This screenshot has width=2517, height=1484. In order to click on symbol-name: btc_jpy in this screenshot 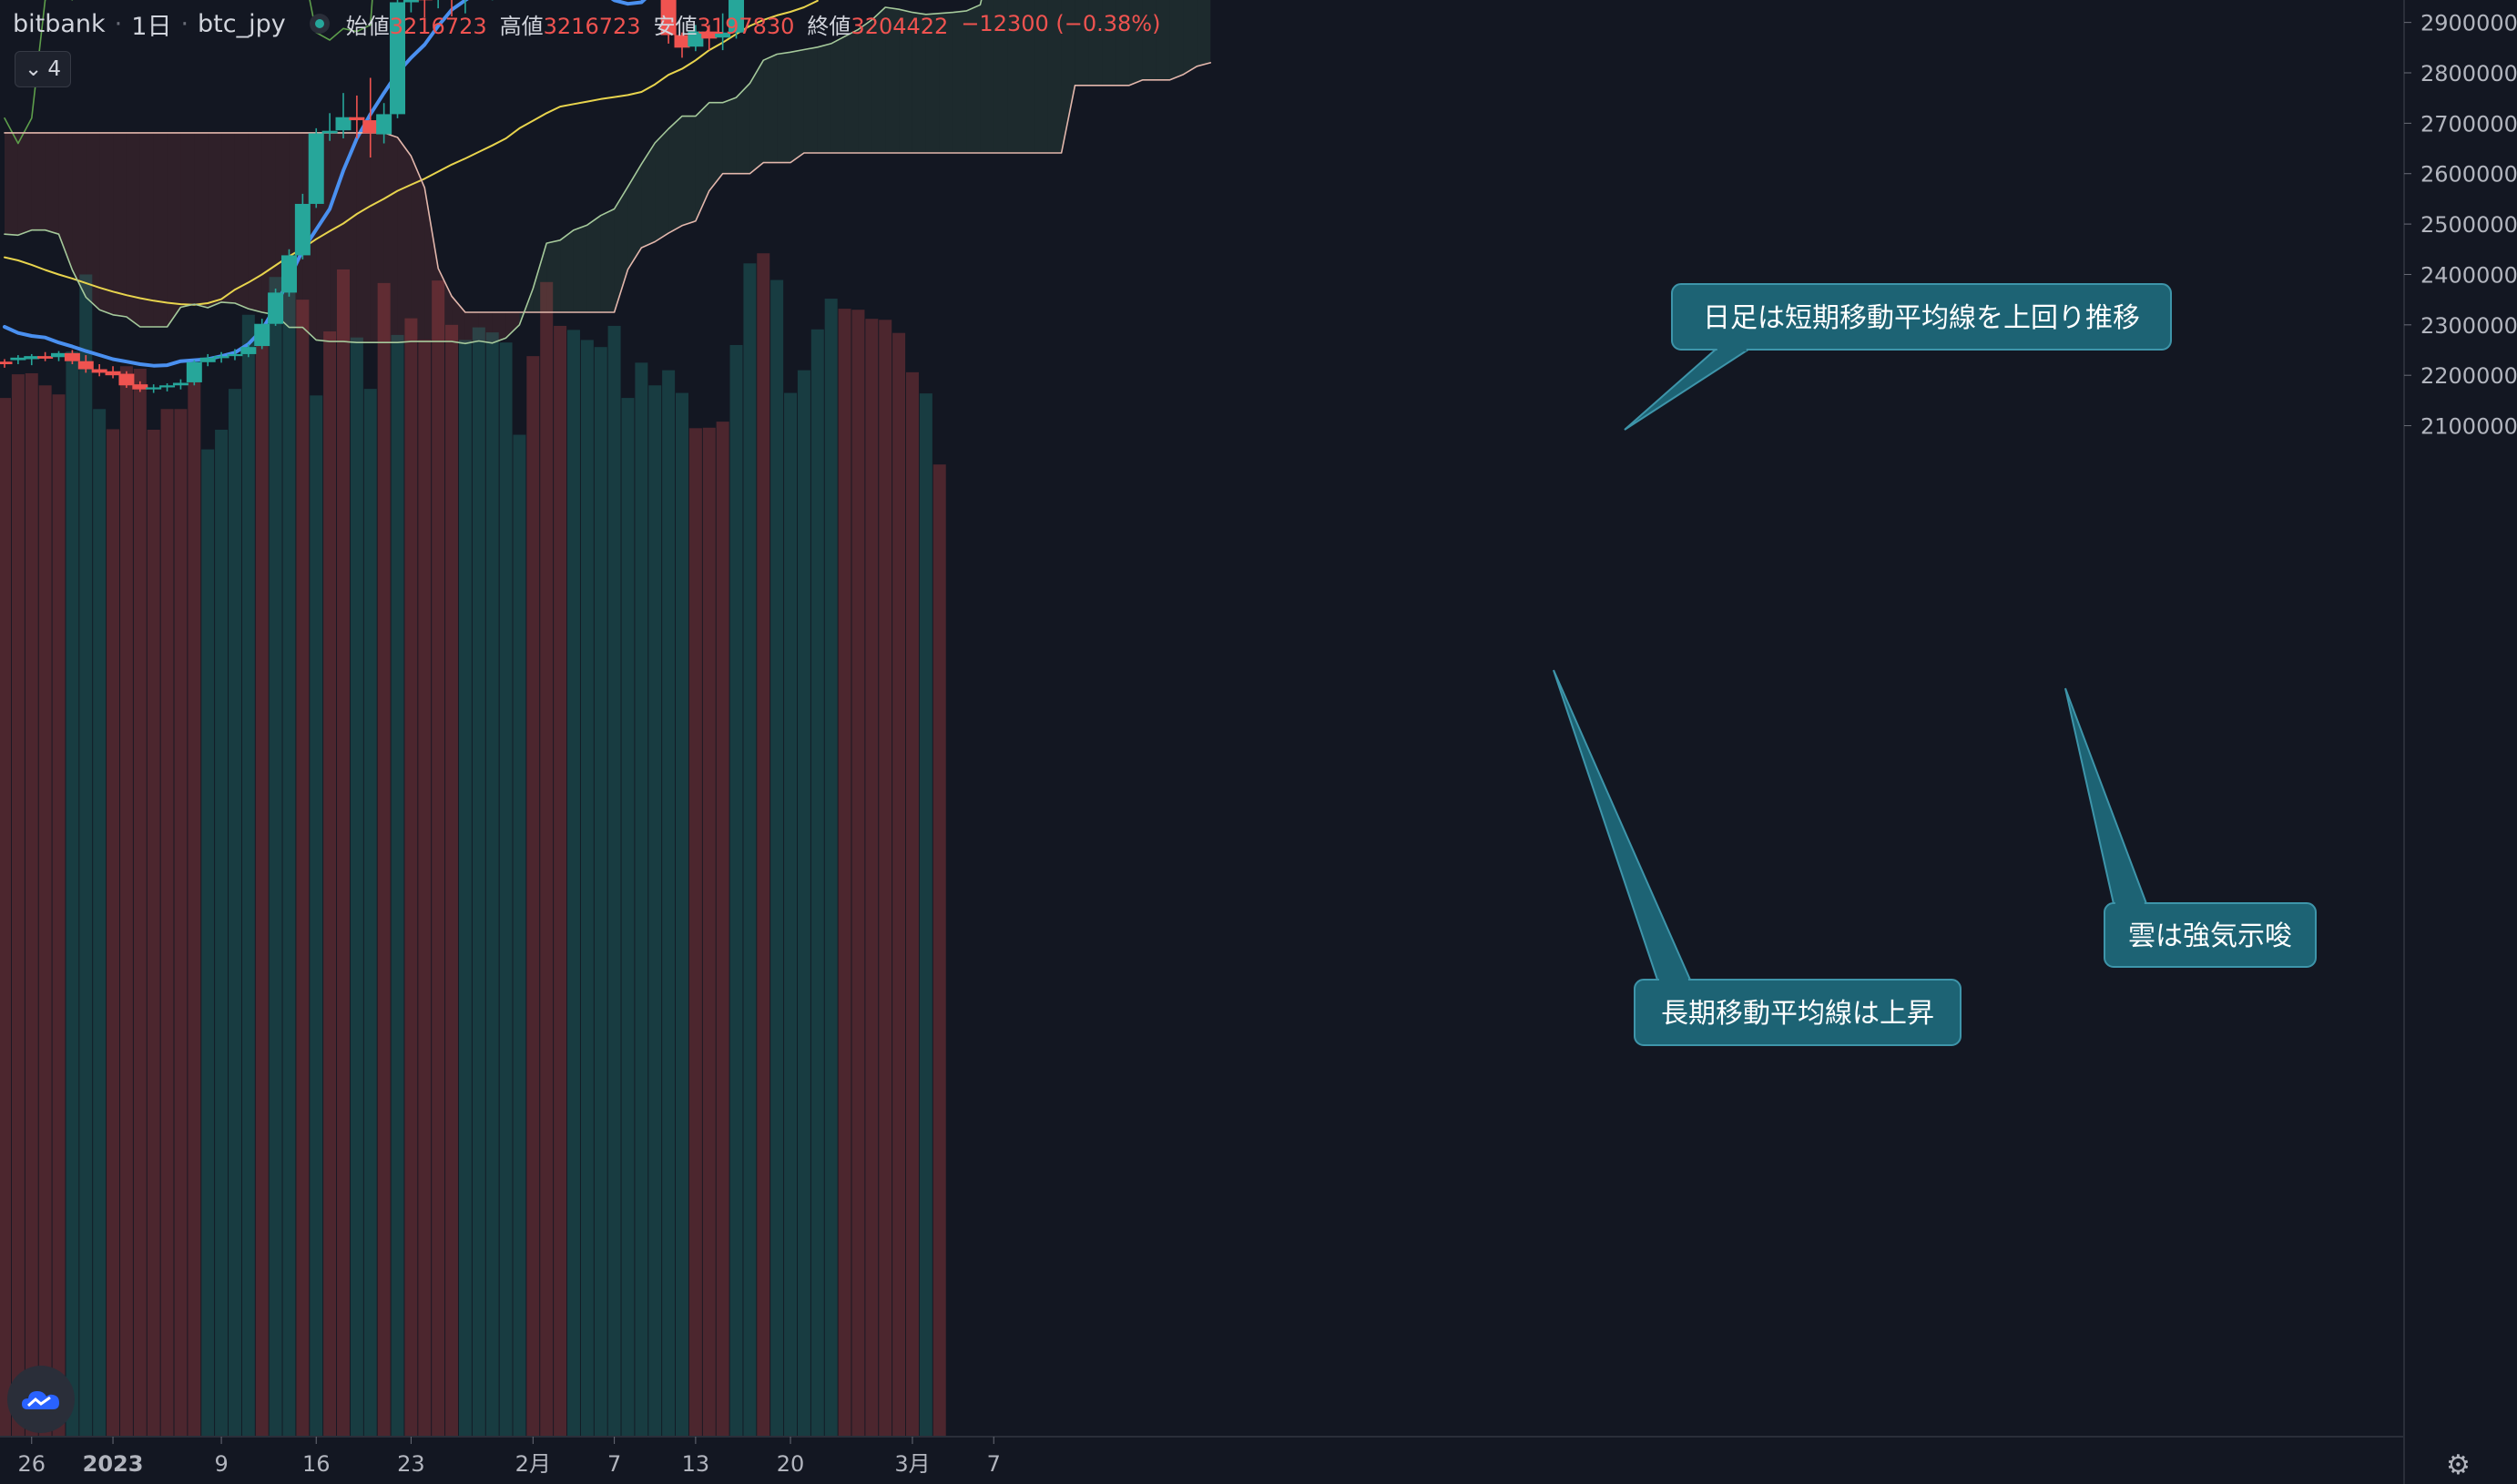, I will do `click(242, 23)`.